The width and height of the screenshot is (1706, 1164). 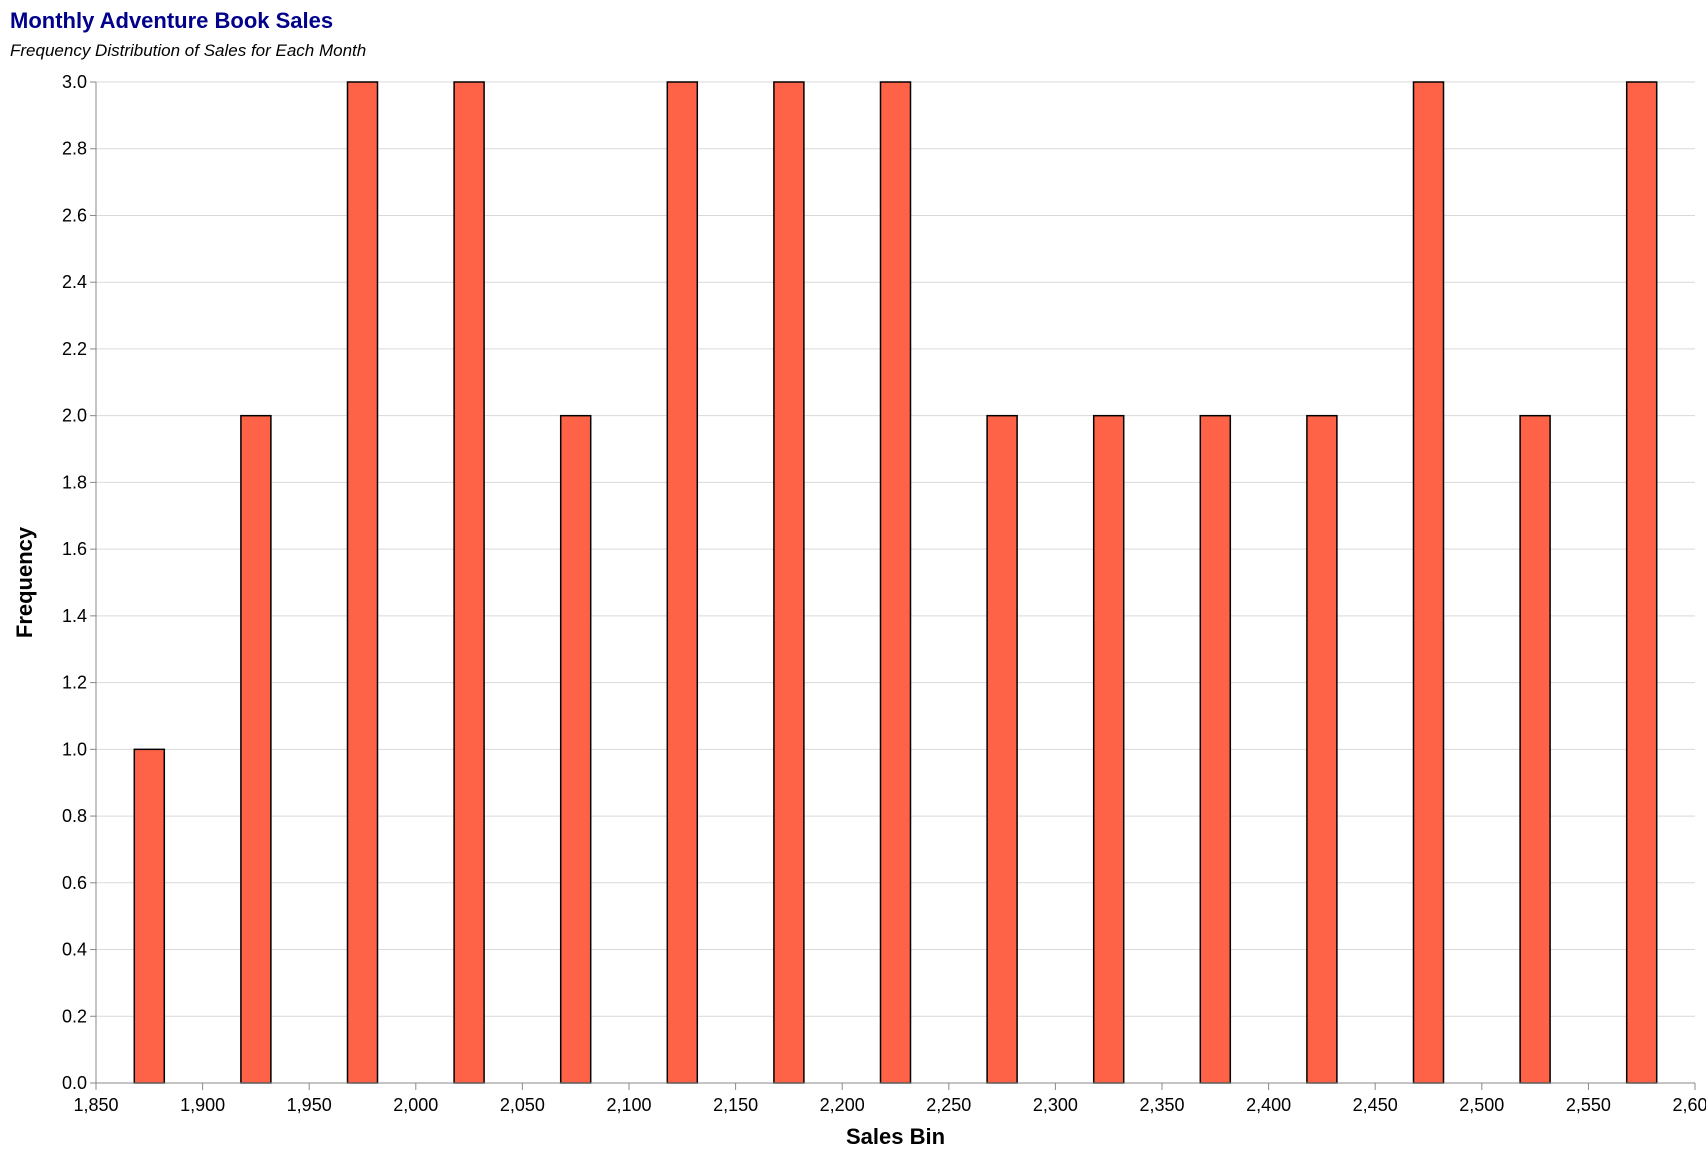 I want to click on y-tick-label: 1.4, so click(x=74, y=616).